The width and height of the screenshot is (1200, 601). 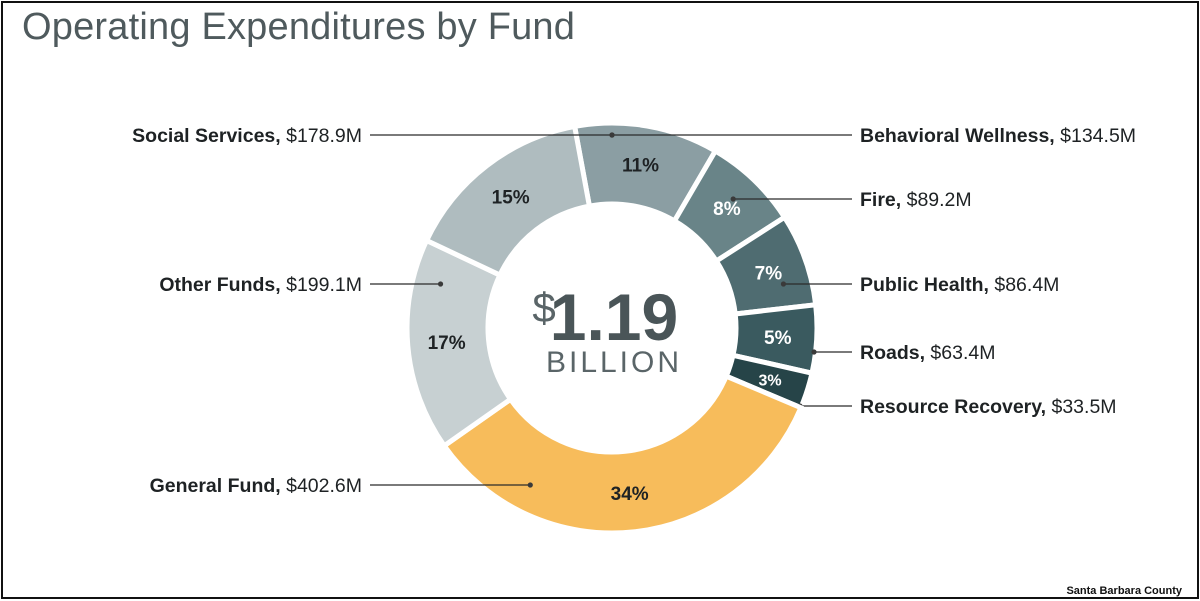 I want to click on legend-label-fire: Fire, $89.2M, so click(x=916, y=200).